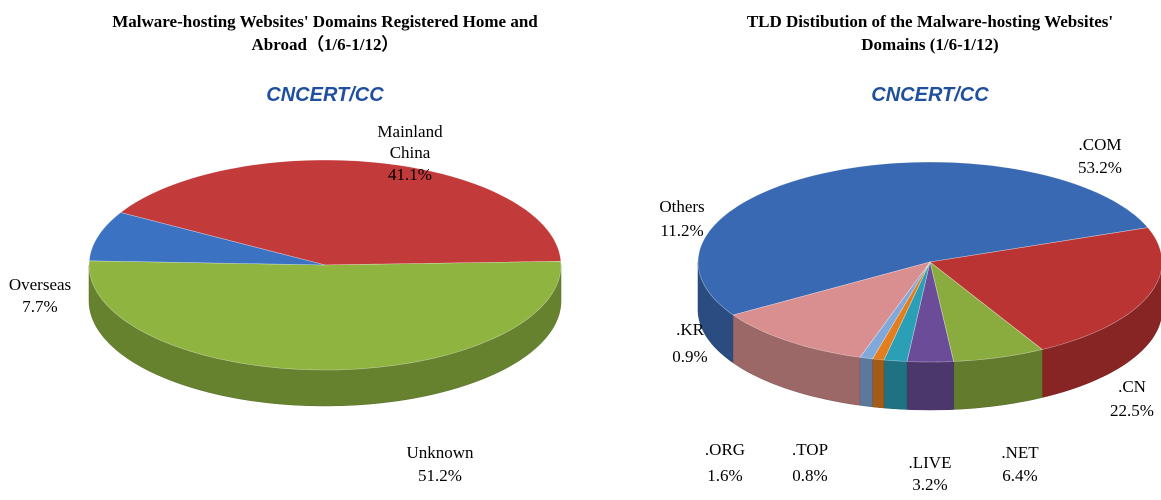 The width and height of the screenshot is (1161, 500). Describe the element at coordinates (810, 449) in the screenshot. I see `slice-label: .TOP` at that location.